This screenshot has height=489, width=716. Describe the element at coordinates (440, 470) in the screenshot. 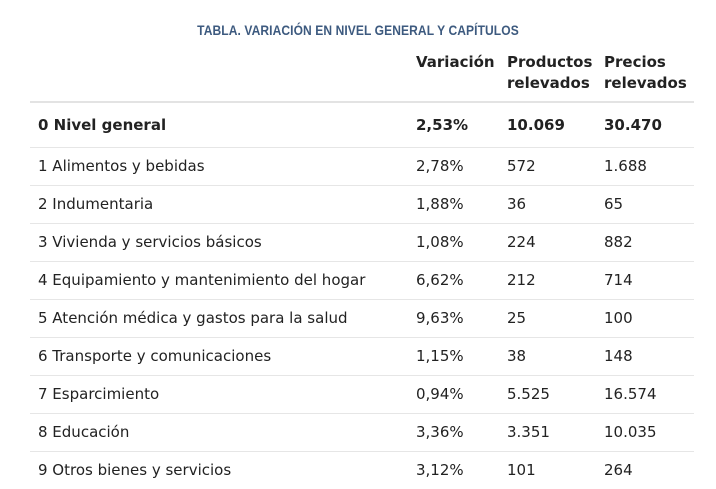

I see `row-variacion: 3,12%` at that location.